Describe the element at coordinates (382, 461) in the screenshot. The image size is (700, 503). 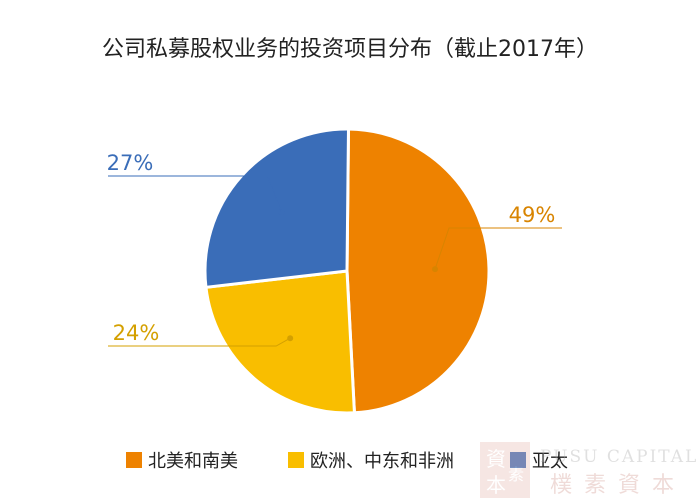
I see `legend-label-emea: 欧洲、中东和非洲` at that location.